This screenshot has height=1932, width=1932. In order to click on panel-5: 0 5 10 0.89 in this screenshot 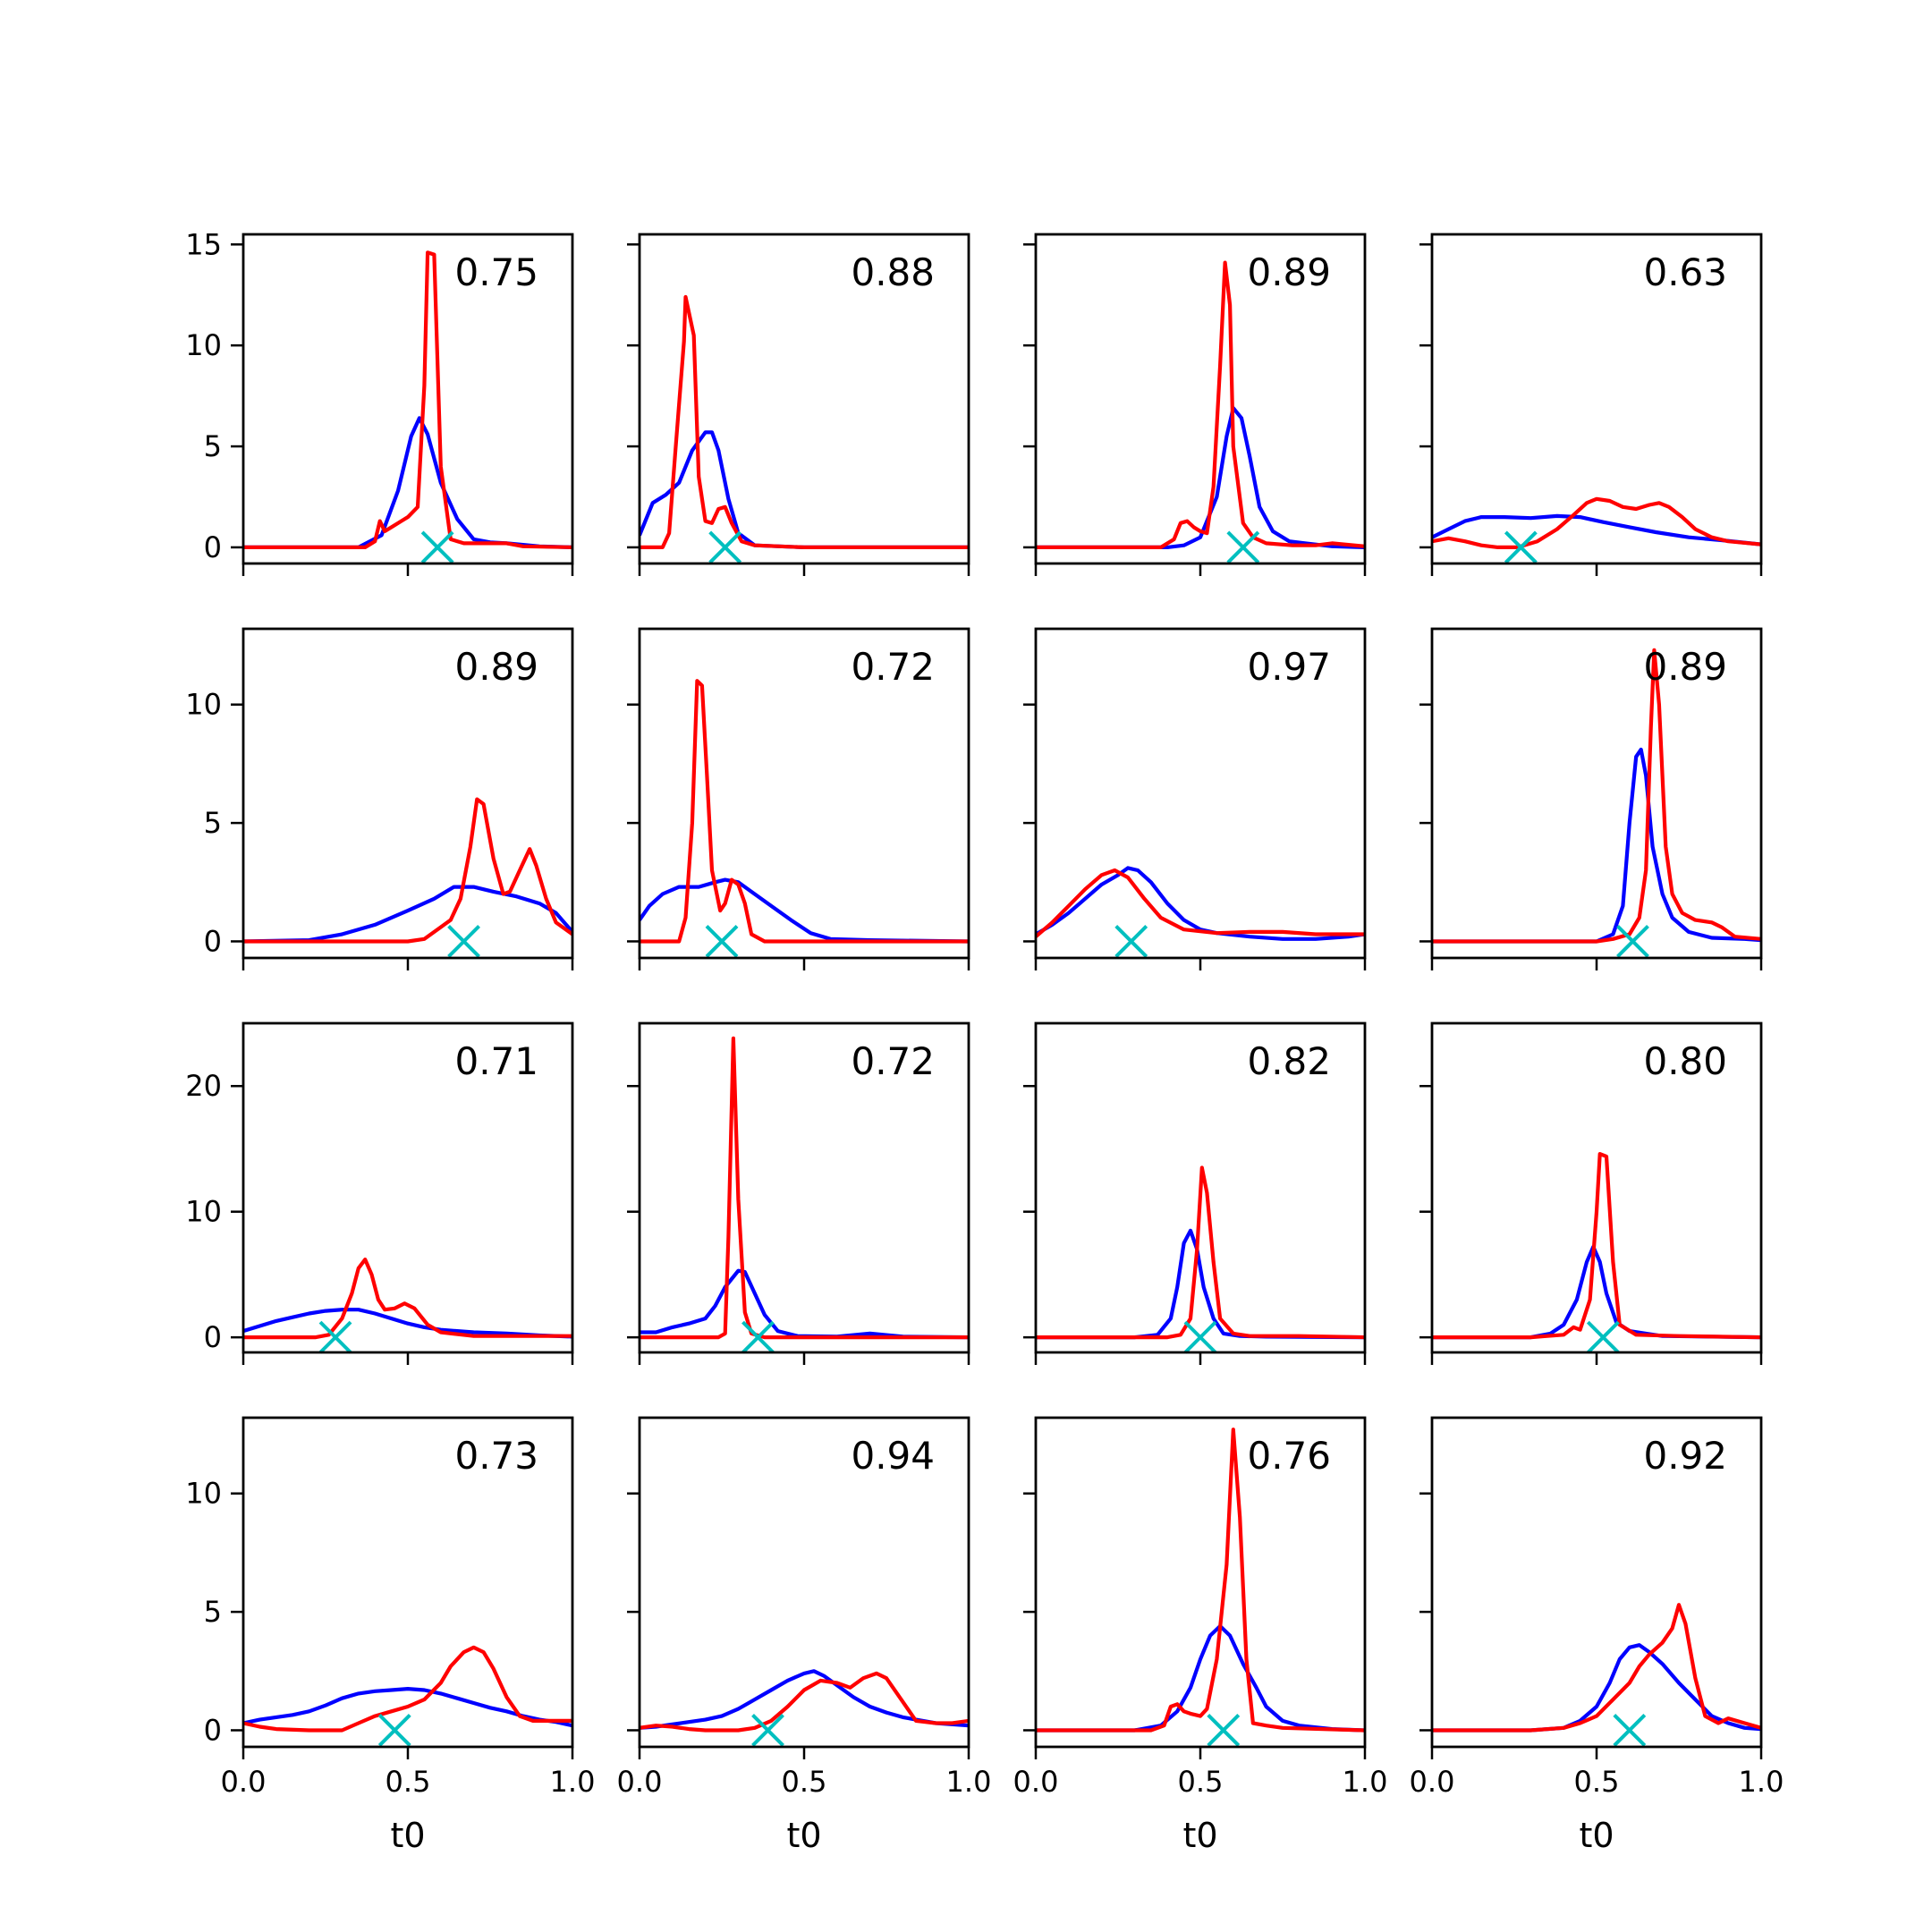, I will do `click(379, 798)`.